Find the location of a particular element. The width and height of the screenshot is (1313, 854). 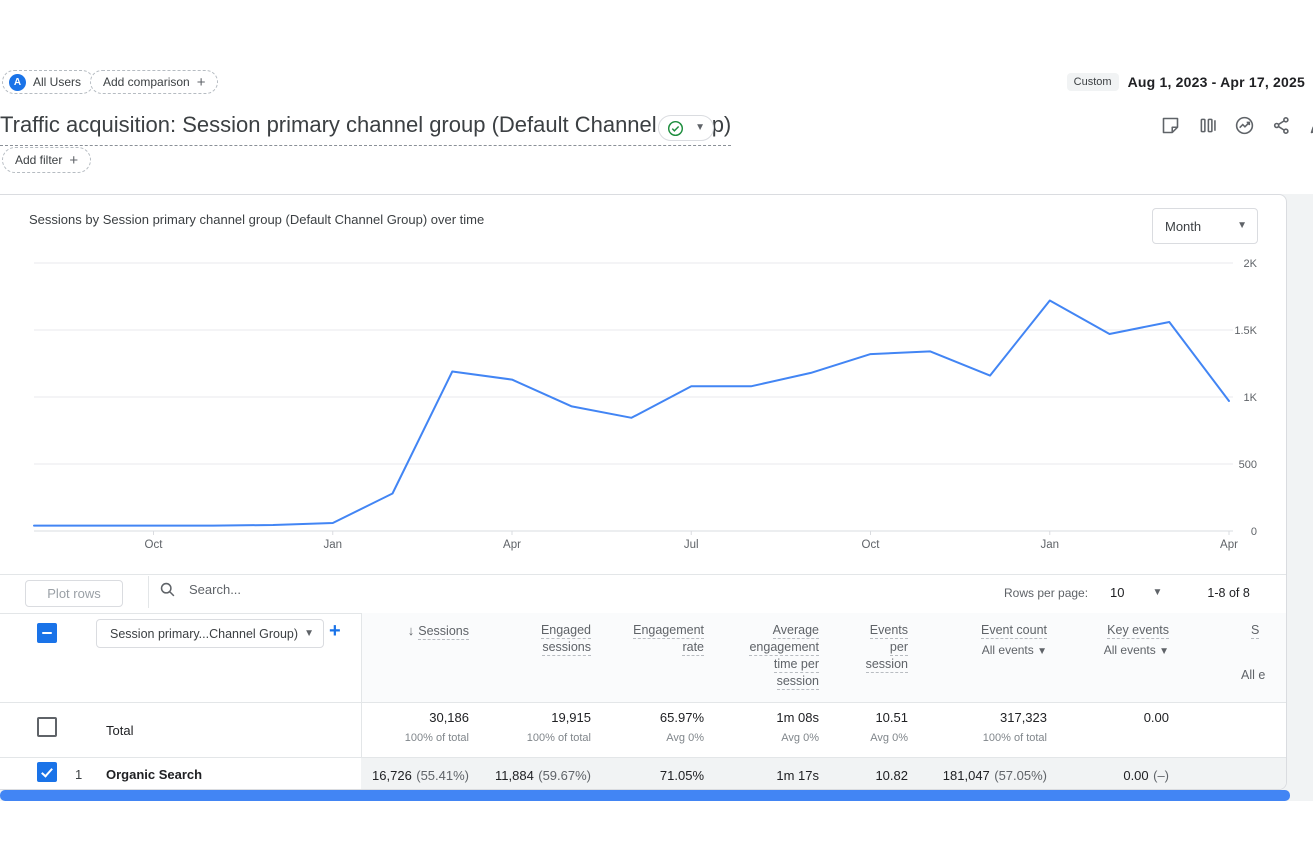

add-dimension-button: + is located at coordinates (335, 631).